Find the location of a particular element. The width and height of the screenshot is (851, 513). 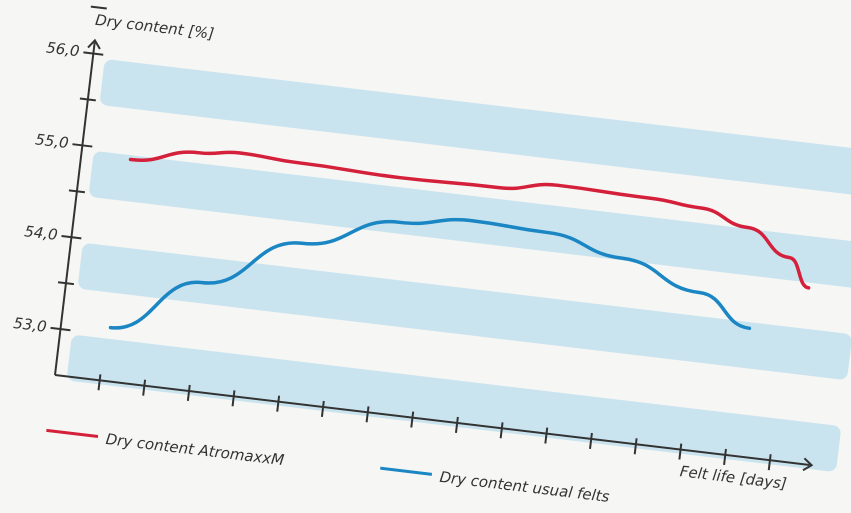

y-axis is located at coordinates (75, 209).